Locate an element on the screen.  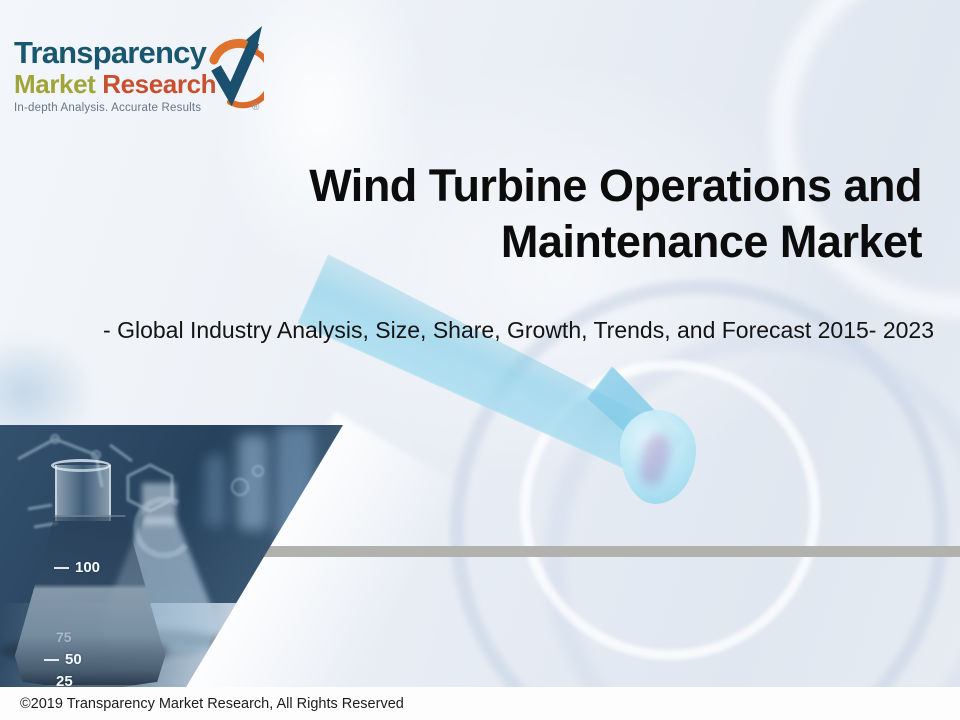
front-flask: 100 75 50 25 is located at coordinates (90, 573).